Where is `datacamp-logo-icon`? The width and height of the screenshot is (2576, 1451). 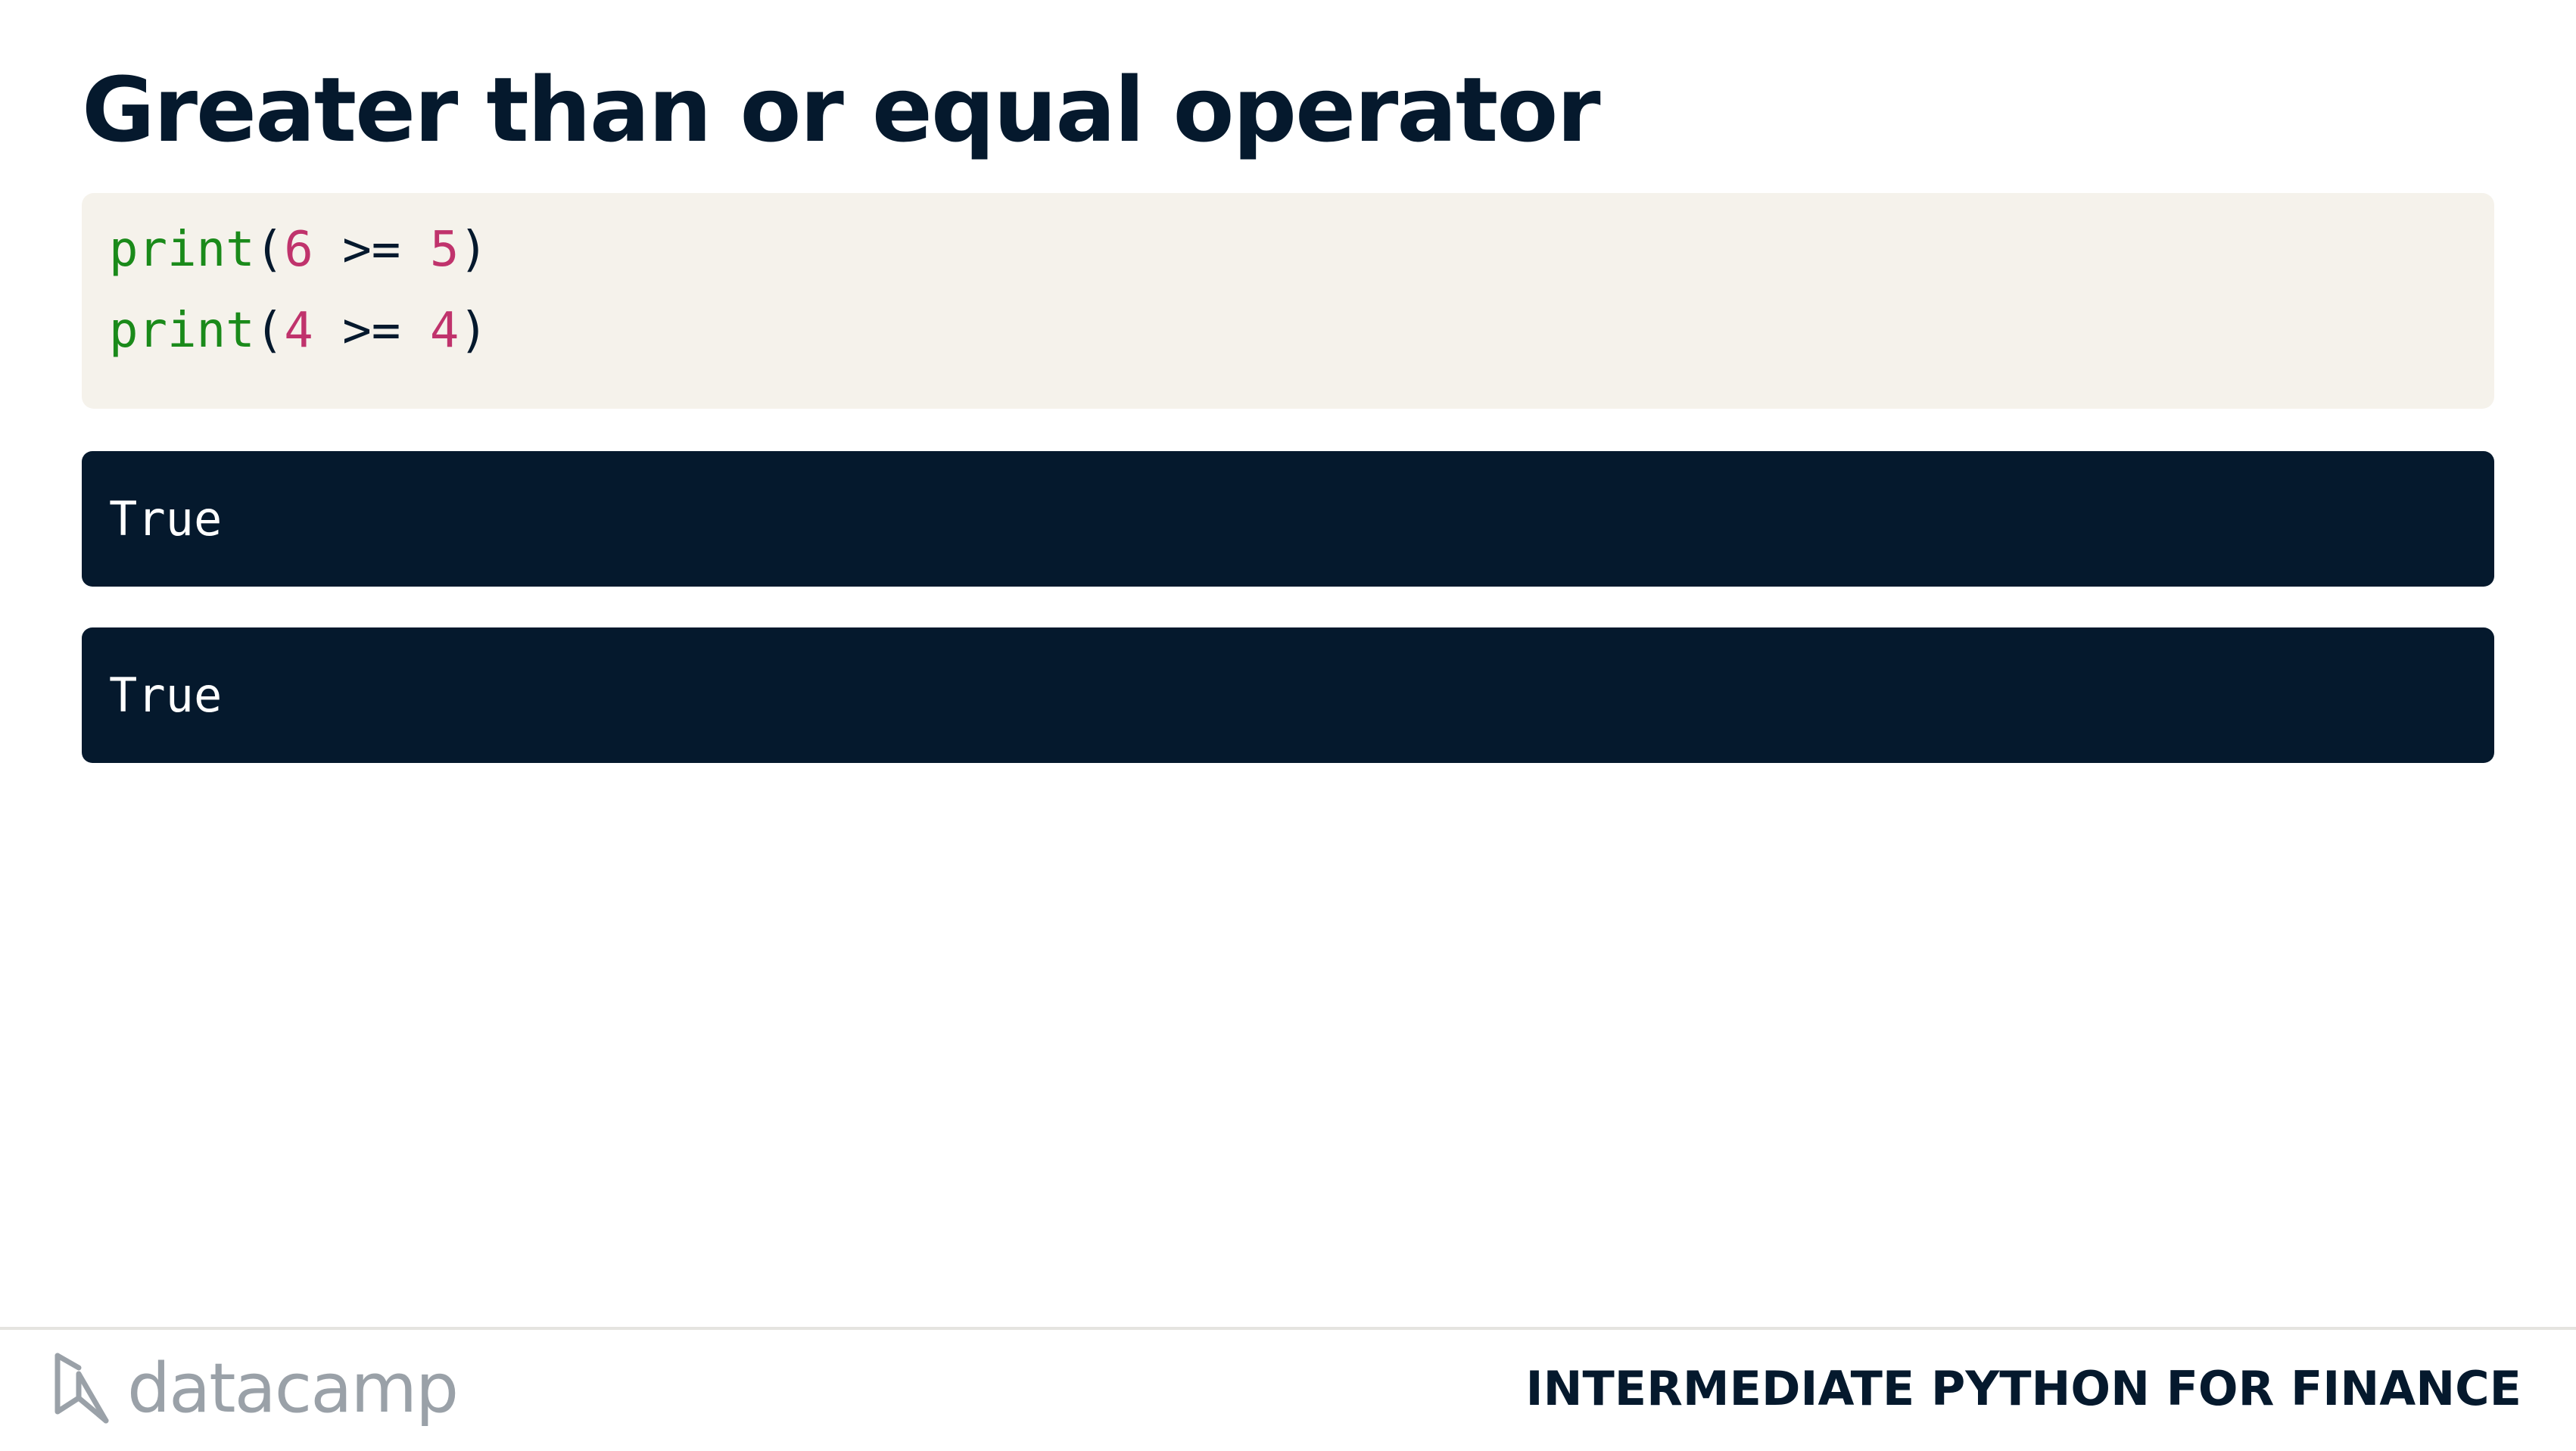
datacamp-logo-icon is located at coordinates (82, 1388).